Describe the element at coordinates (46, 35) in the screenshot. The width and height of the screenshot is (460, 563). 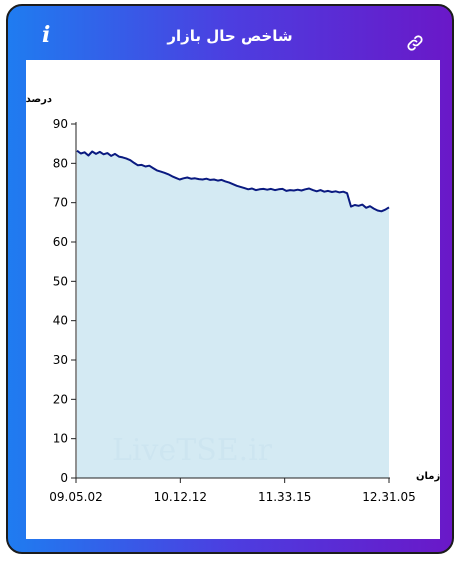
I see `info-icon: i` at that location.